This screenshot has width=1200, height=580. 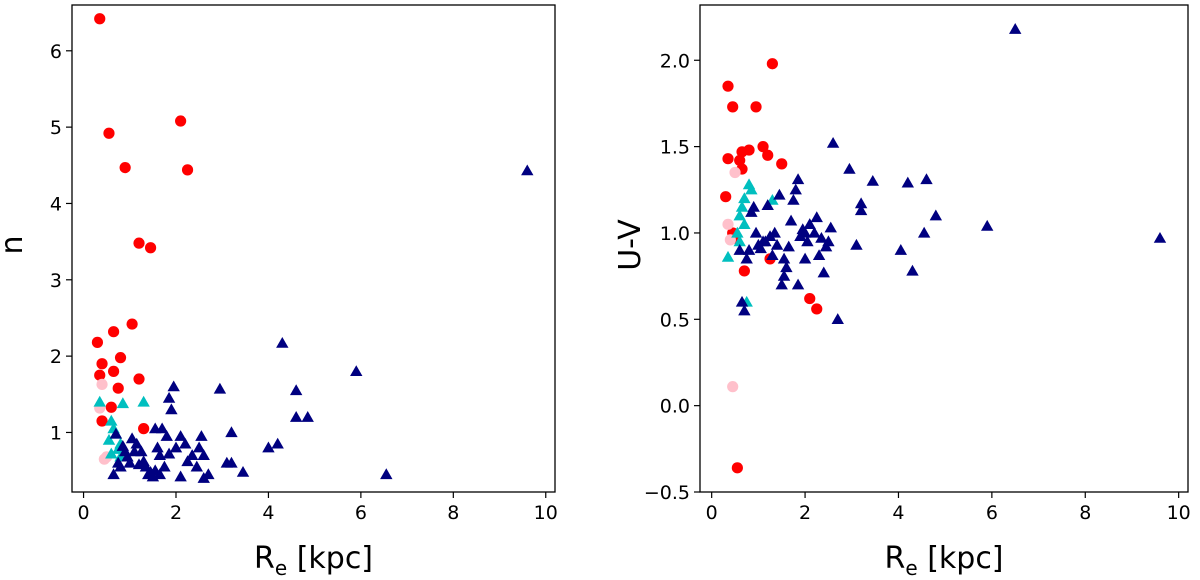 I want to click on y-tick-label: 2.0, so click(x=675, y=61).